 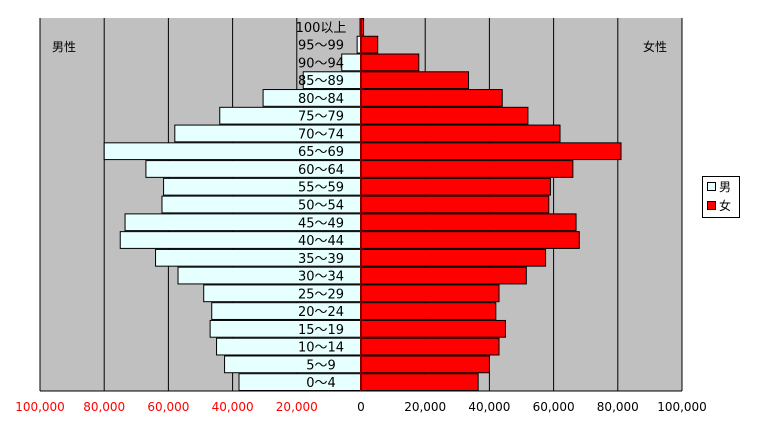 I want to click on legend-swatch-male, so click(x=711, y=186).